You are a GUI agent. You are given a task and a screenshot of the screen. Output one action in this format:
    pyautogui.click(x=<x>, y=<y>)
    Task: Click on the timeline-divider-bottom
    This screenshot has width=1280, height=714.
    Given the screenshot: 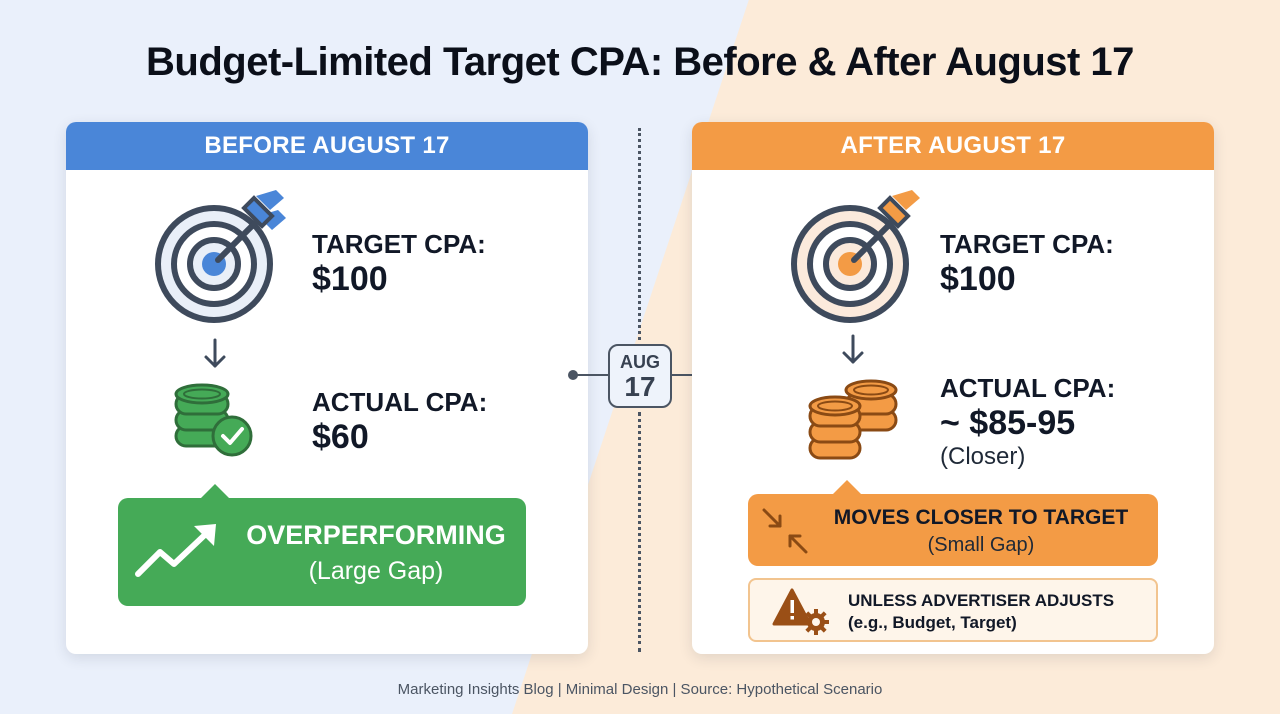 What is the action you would take?
    pyautogui.click(x=639, y=532)
    